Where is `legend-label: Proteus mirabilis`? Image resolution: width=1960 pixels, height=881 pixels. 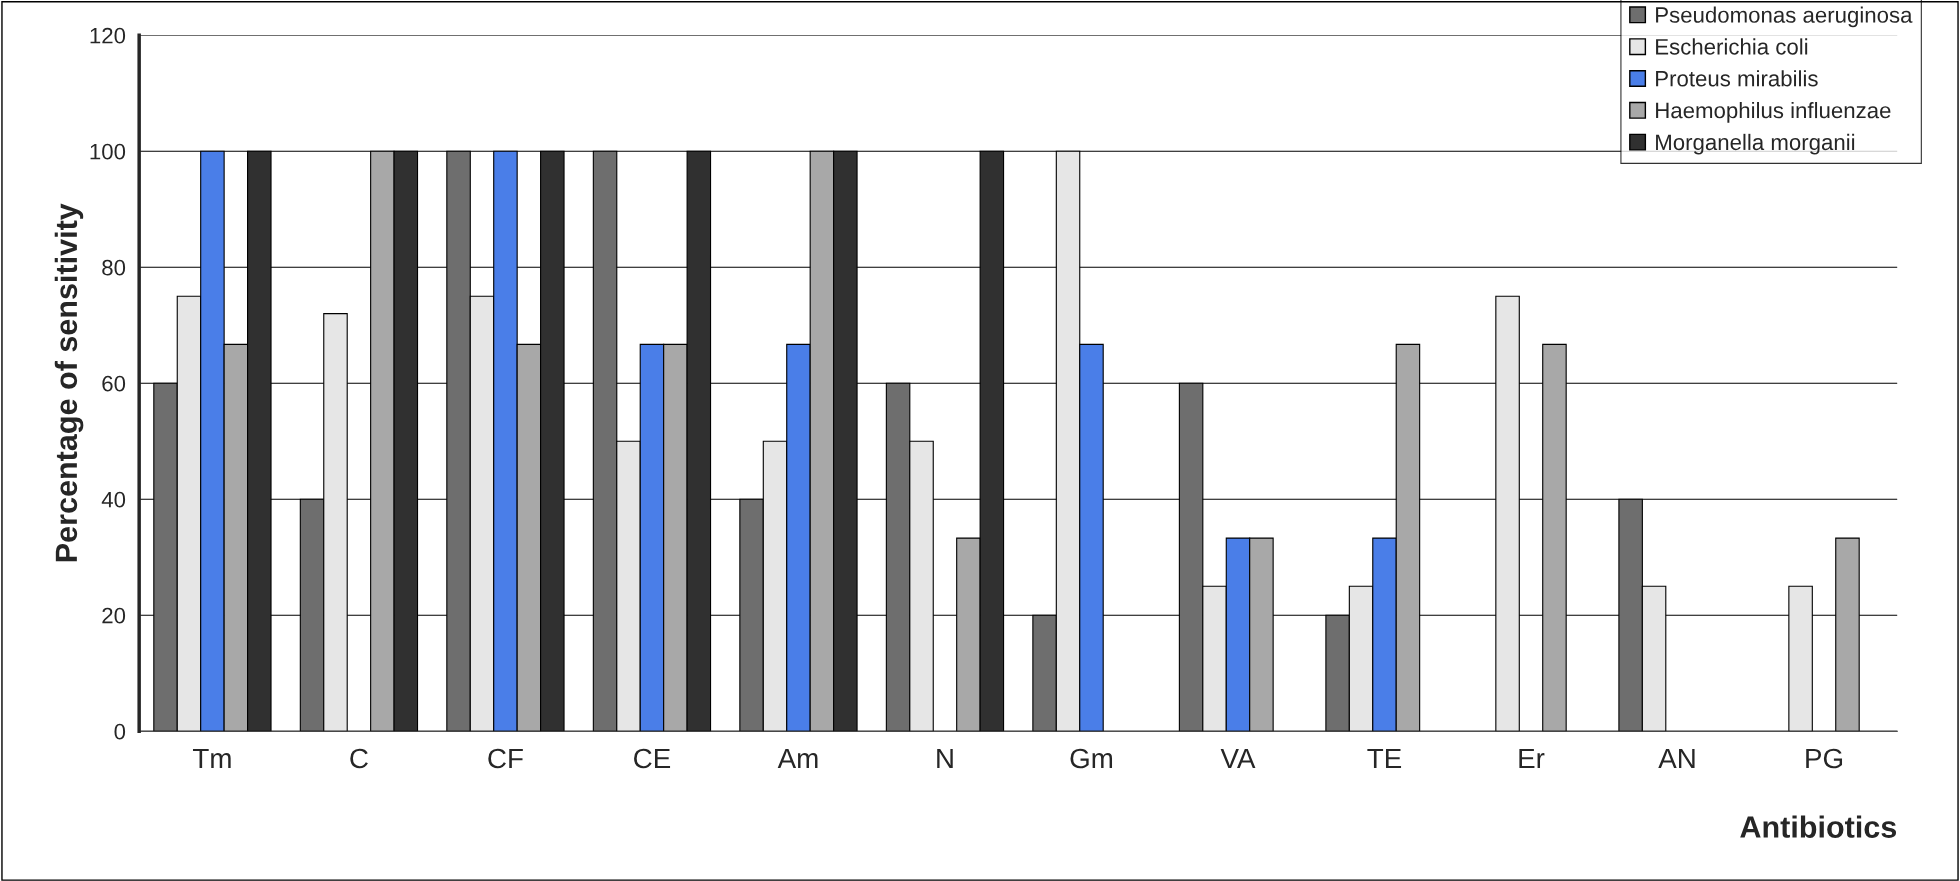 legend-label: Proteus mirabilis is located at coordinates (1737, 78).